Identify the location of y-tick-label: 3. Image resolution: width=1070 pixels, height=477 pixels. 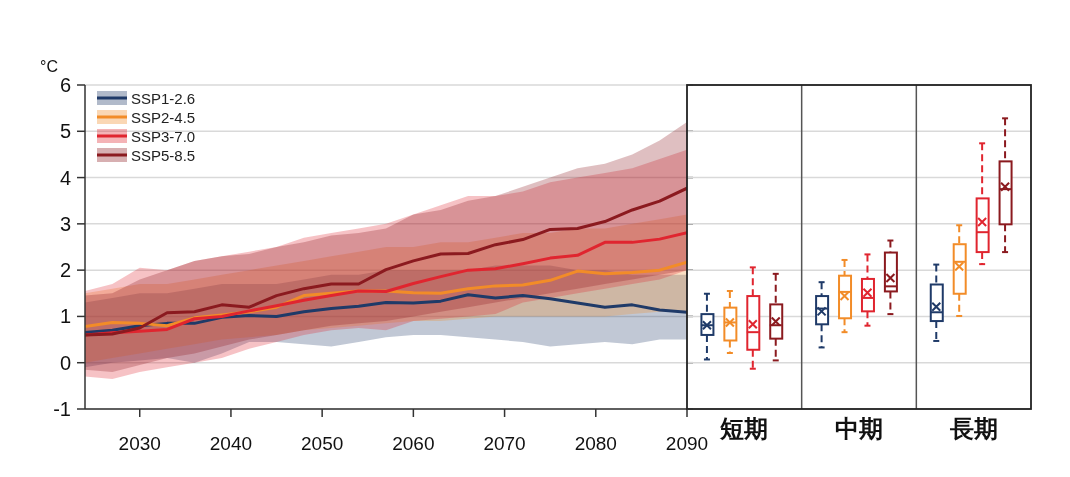
(65, 223).